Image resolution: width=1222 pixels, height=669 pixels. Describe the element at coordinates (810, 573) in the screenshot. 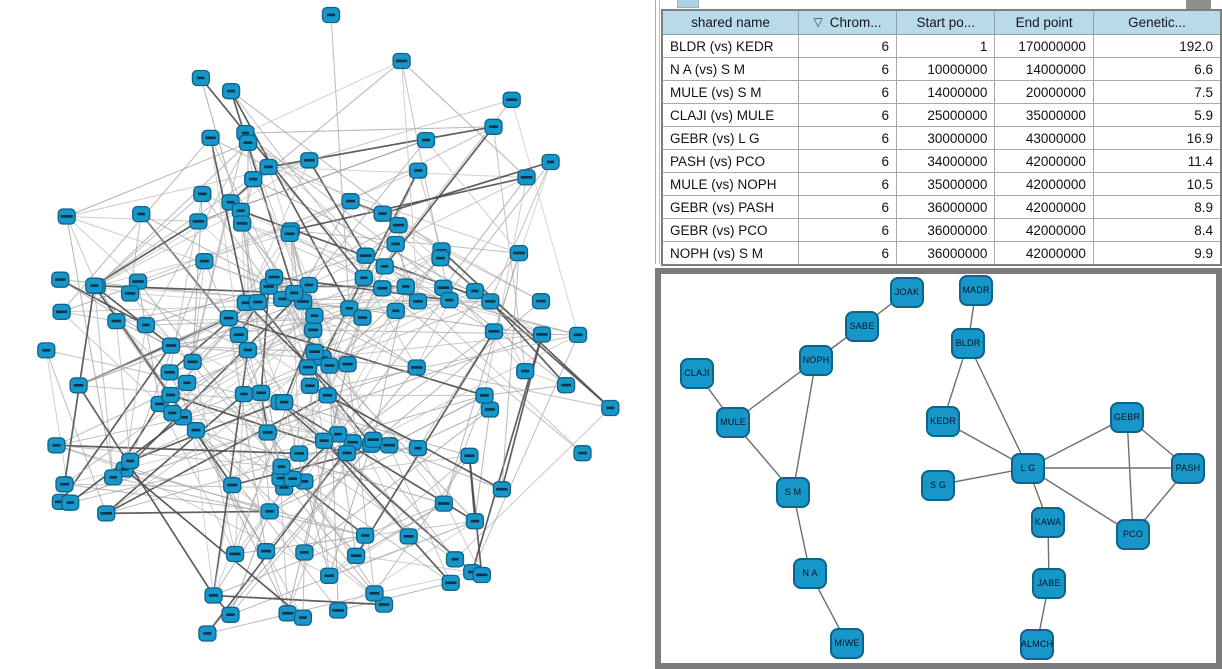

I see `subnetwork-node-NA: N A` at that location.